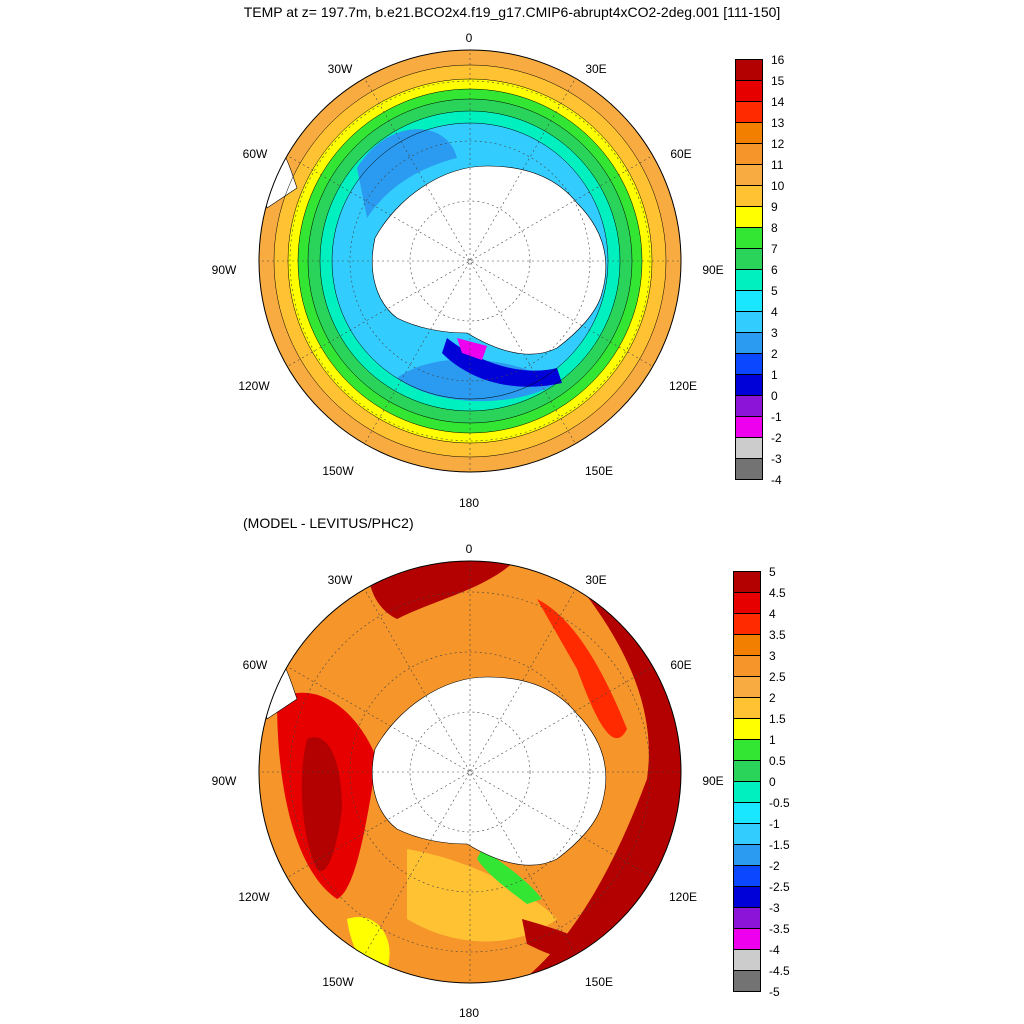  I want to click on colorbar-tick-label: 10, so click(778, 186).